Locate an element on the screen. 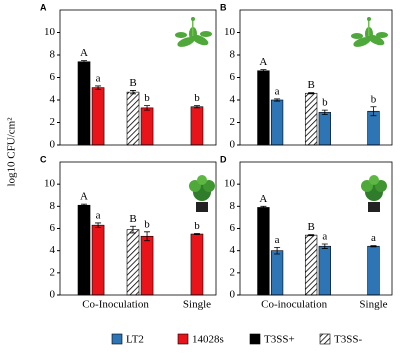  y-axis-label: log10 CFU/cm² is located at coordinates (12, 152).